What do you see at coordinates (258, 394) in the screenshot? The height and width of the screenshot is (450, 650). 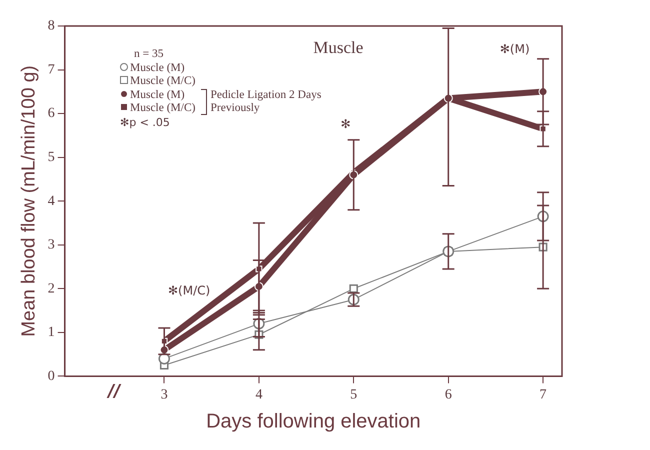 I see `x-tick-label: 4` at bounding box center [258, 394].